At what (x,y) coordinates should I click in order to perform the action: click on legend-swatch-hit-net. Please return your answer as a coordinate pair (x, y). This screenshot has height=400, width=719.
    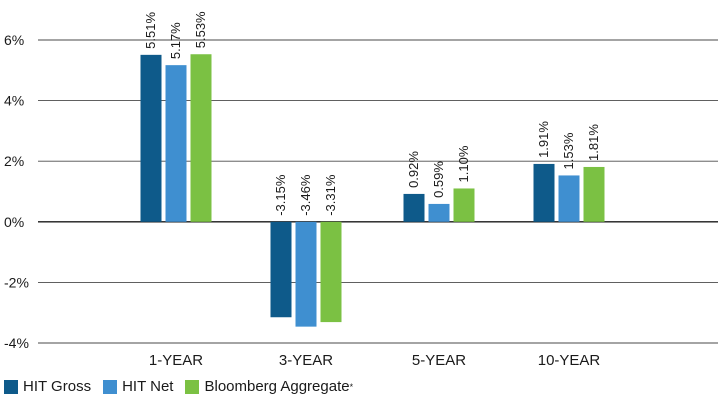
    Looking at the image, I should click on (110, 386).